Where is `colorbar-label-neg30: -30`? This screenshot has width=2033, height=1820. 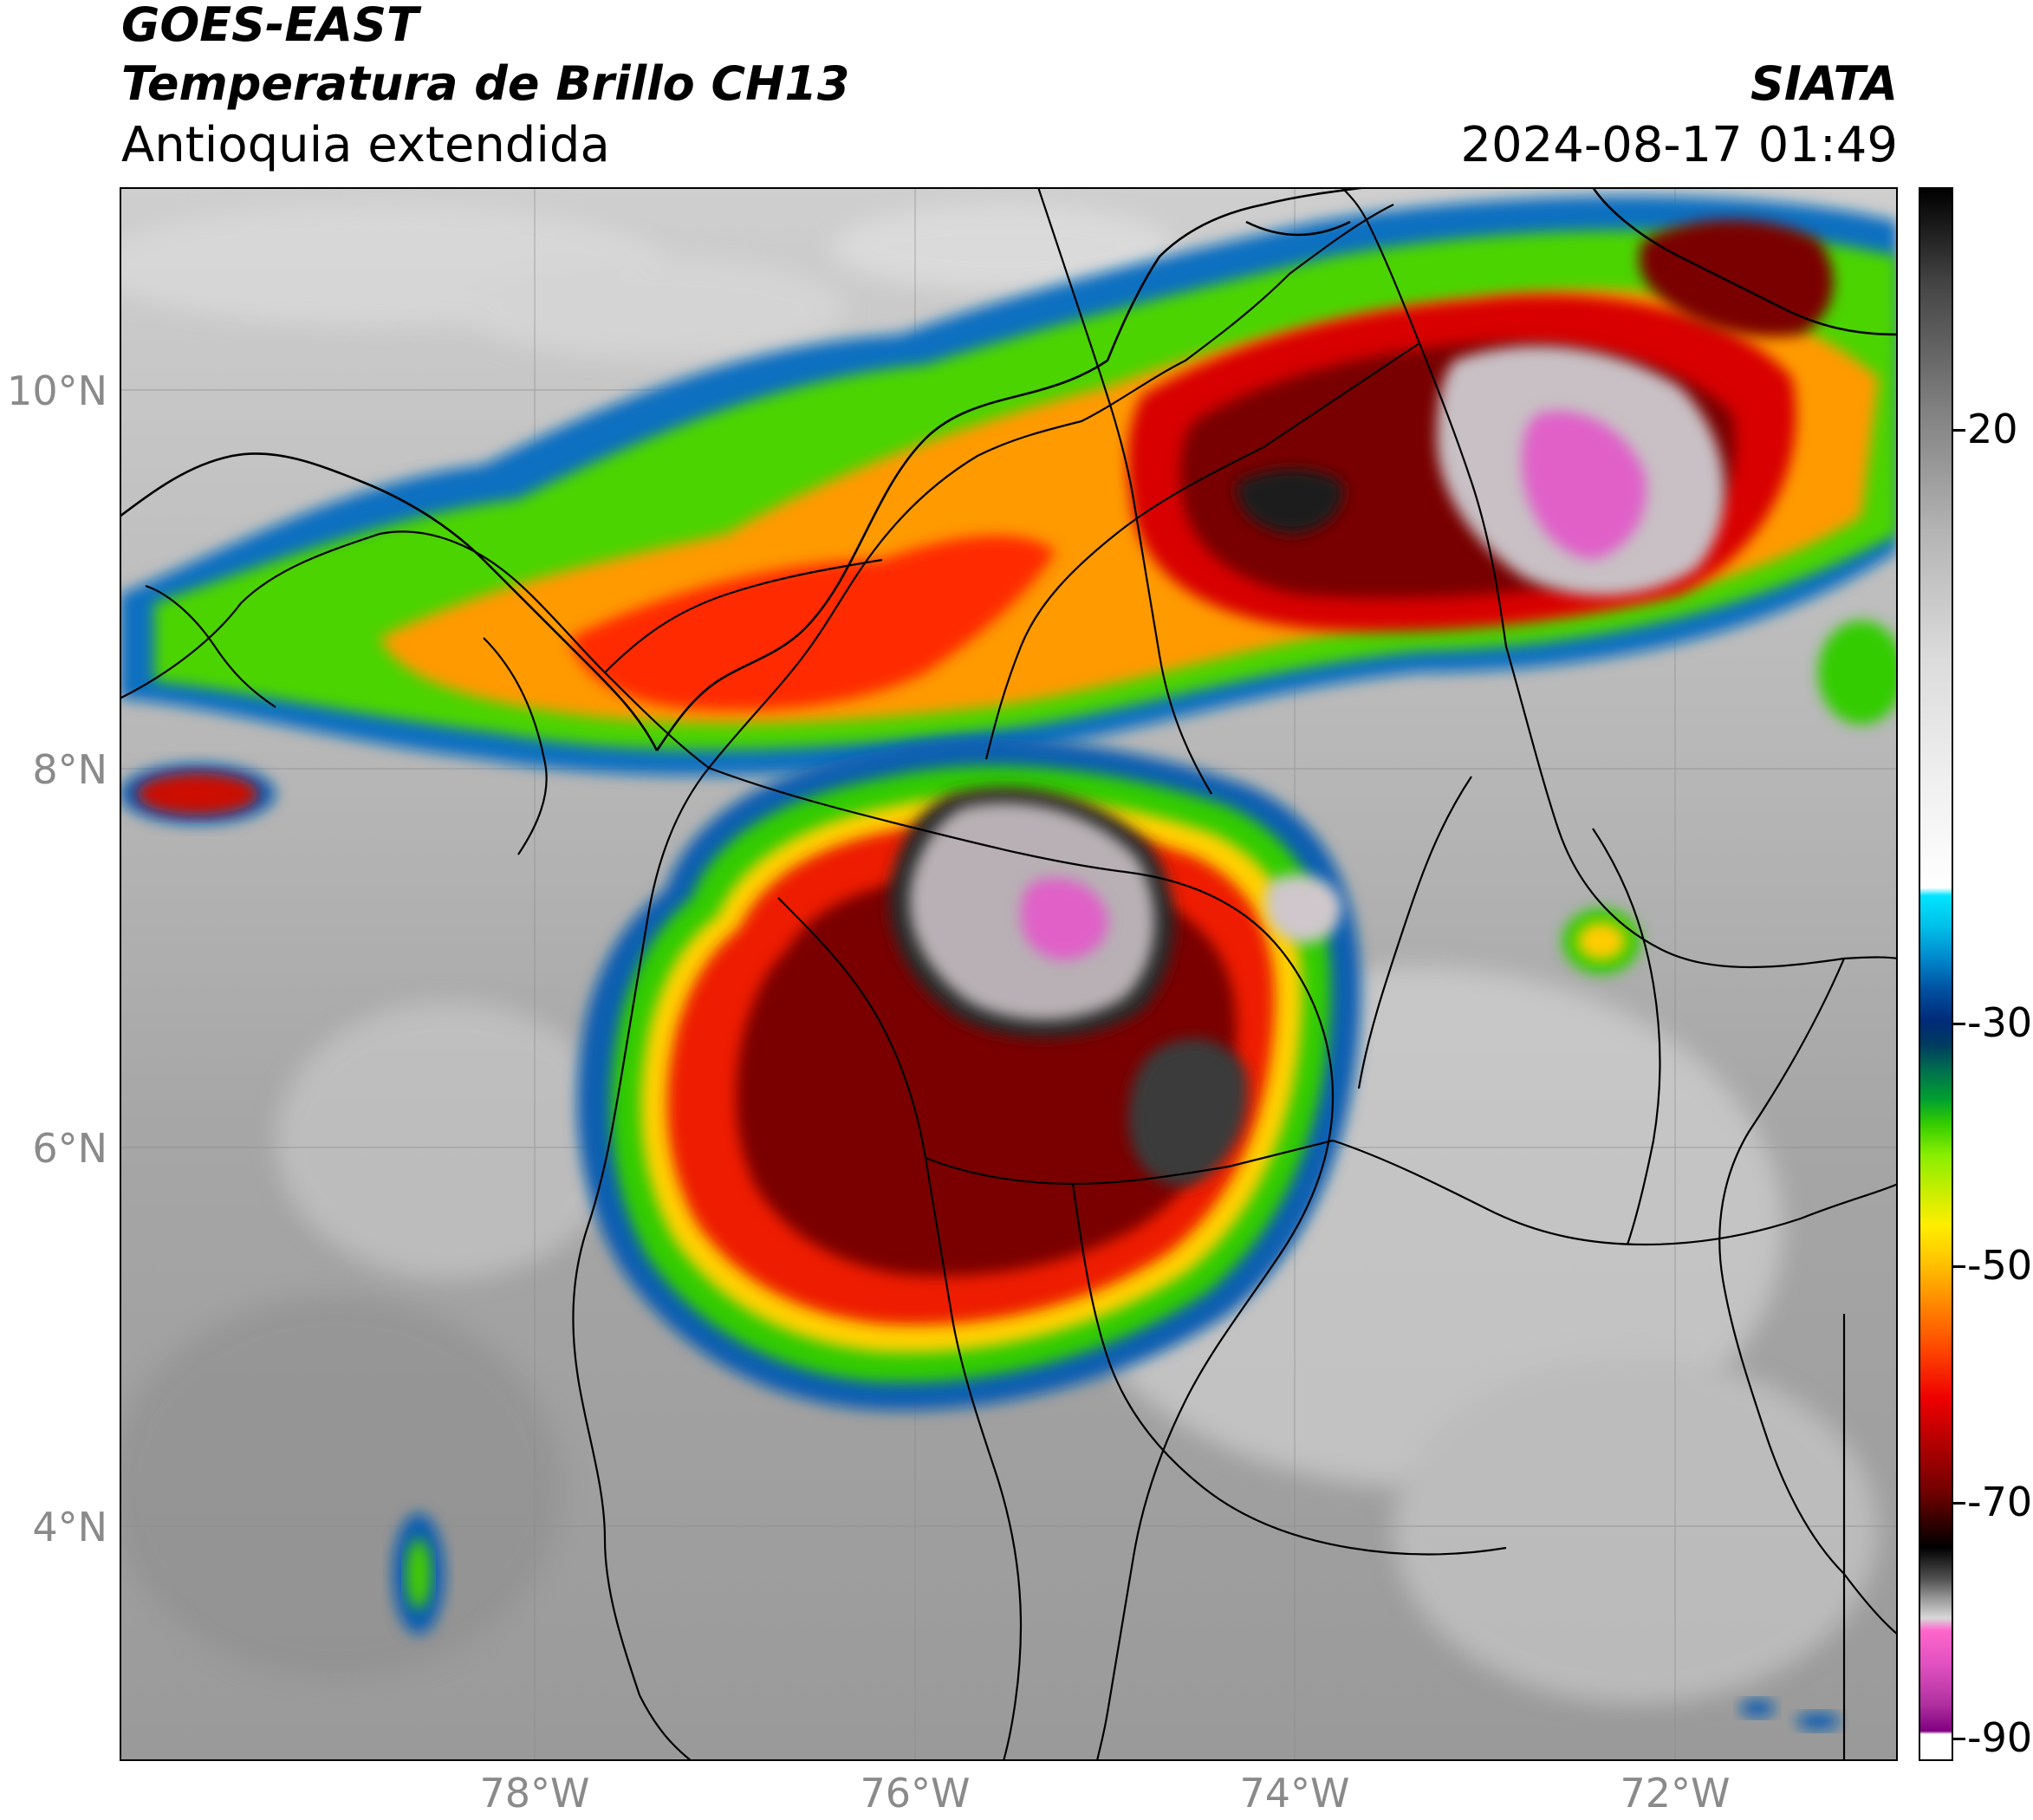
colorbar-label-neg30: -30 is located at coordinates (2000, 1022).